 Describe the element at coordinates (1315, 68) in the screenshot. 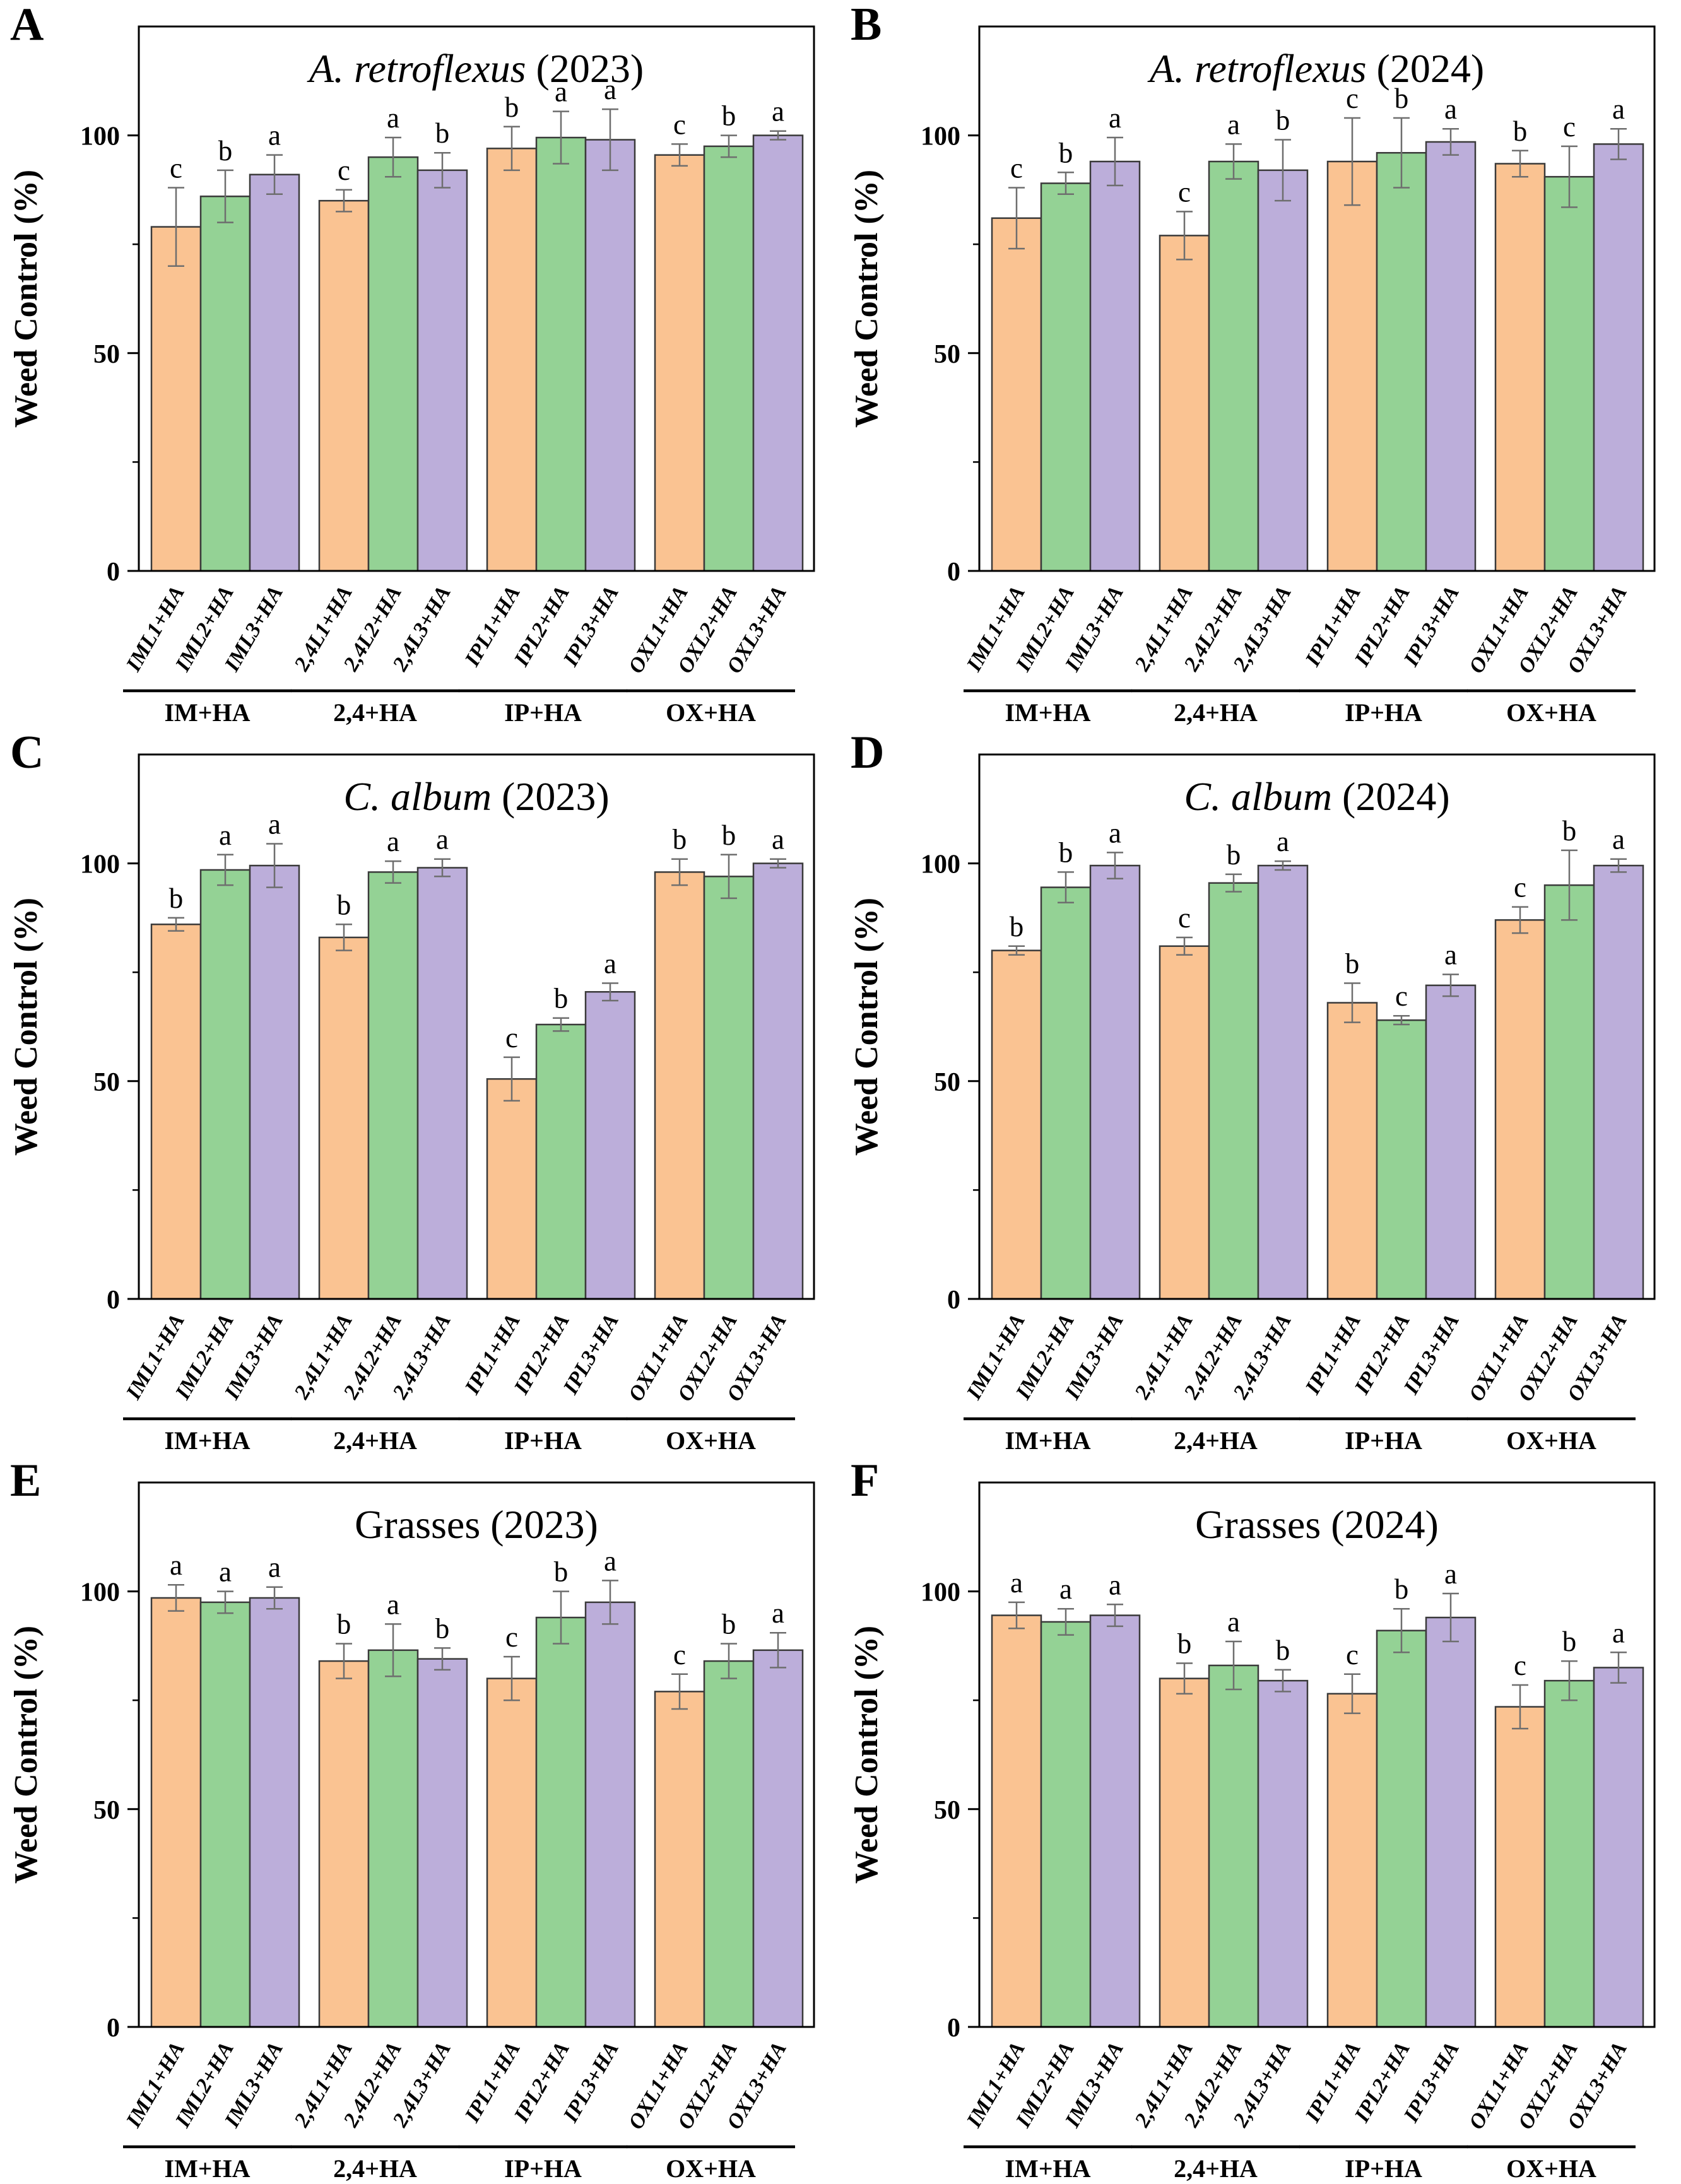

I see `chart-title: A. retroflexus (2024)` at that location.